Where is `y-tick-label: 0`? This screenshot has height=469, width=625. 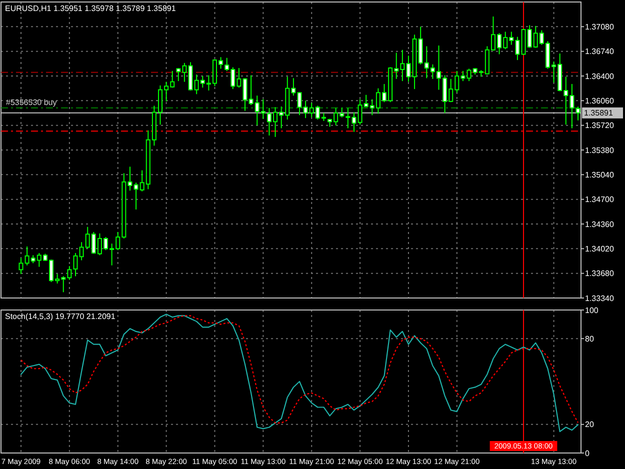
y-tick-label: 0 is located at coordinates (587, 453).